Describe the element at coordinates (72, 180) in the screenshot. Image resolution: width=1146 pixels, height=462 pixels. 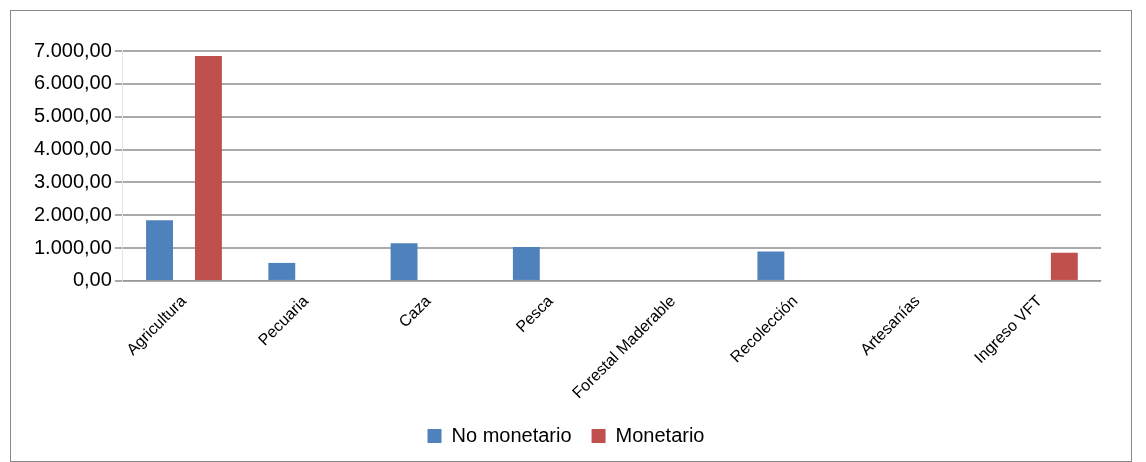
I see `y-tick-label: 3.000,00` at that location.